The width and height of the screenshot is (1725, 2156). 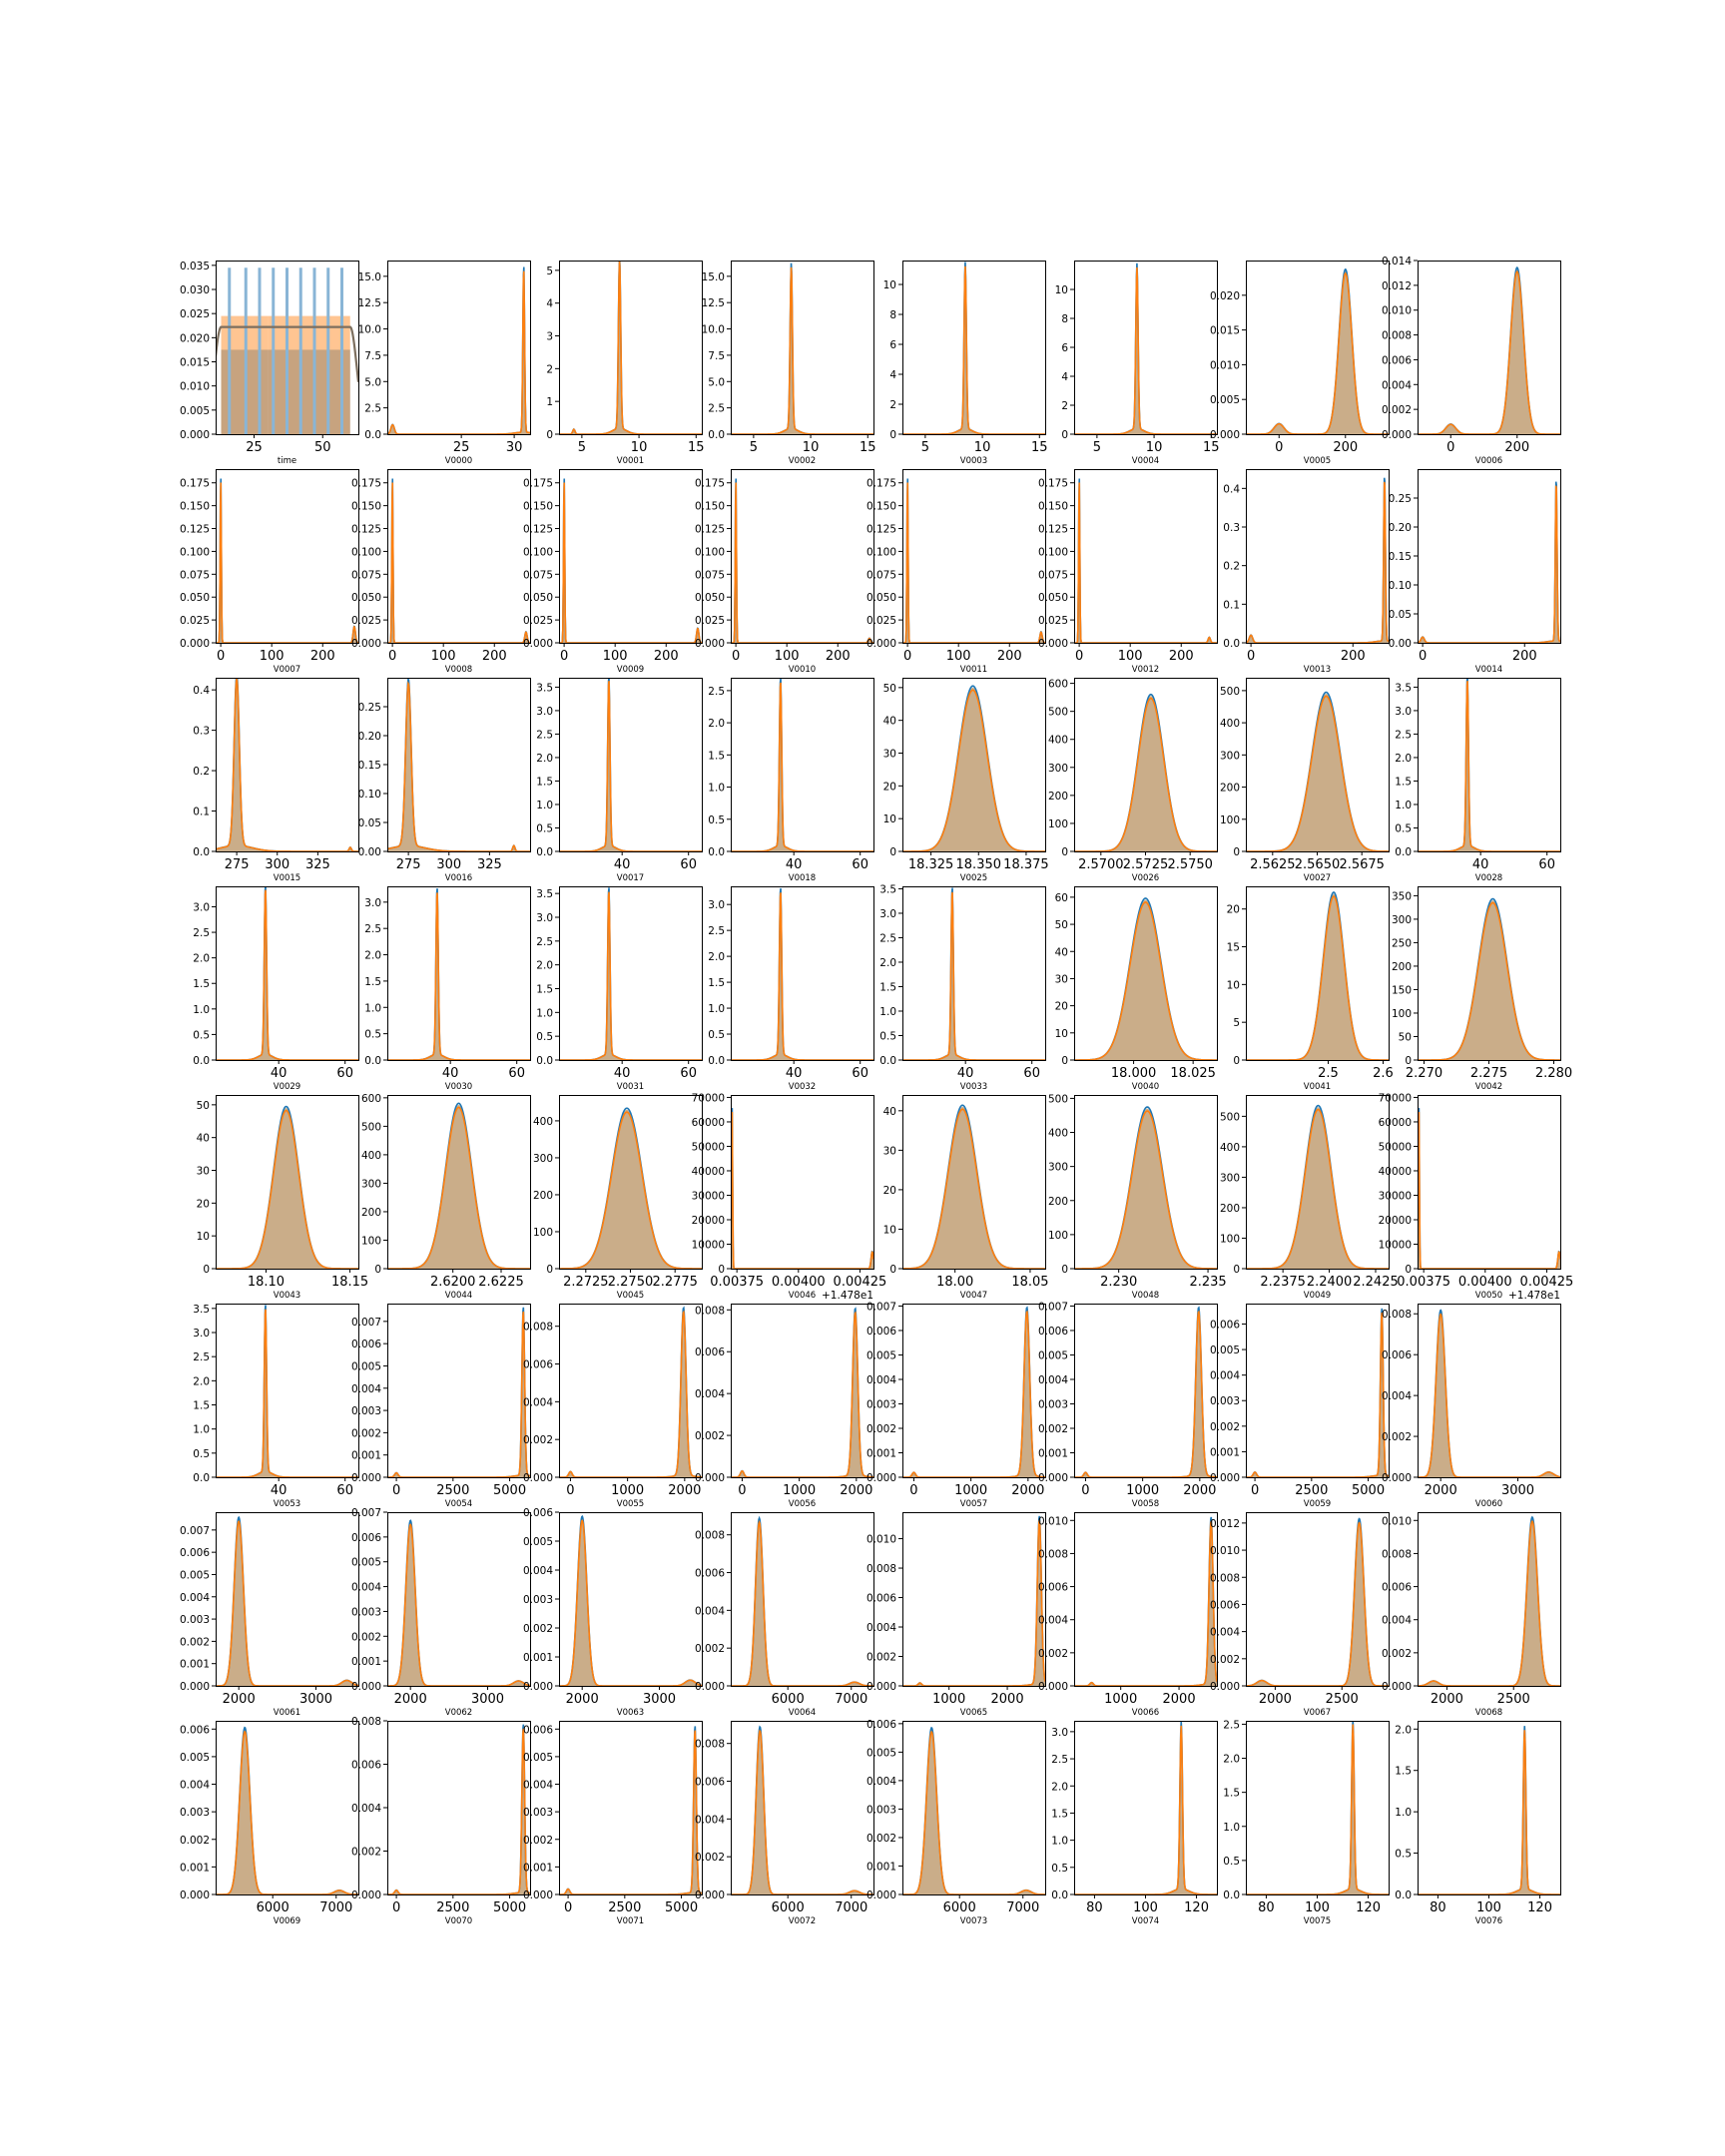 What do you see at coordinates (881, 1867) in the screenshot?
I see `y-tick-label: 0.001` at bounding box center [881, 1867].